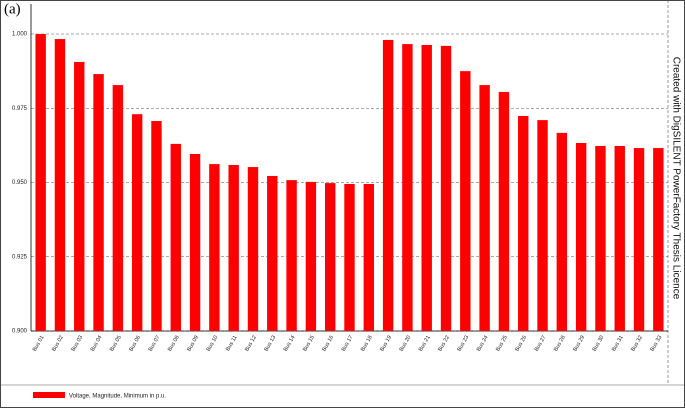 The width and height of the screenshot is (685, 408). I want to click on x-tick-label: Bus 09, so click(193, 344).